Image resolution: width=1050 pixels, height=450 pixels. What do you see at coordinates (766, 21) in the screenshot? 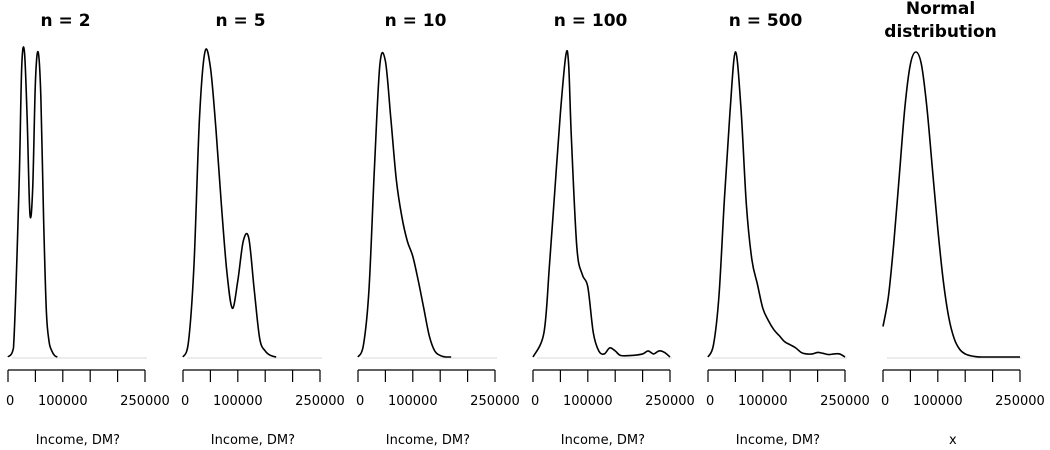
I see `panel-title: n = 500` at bounding box center [766, 21].